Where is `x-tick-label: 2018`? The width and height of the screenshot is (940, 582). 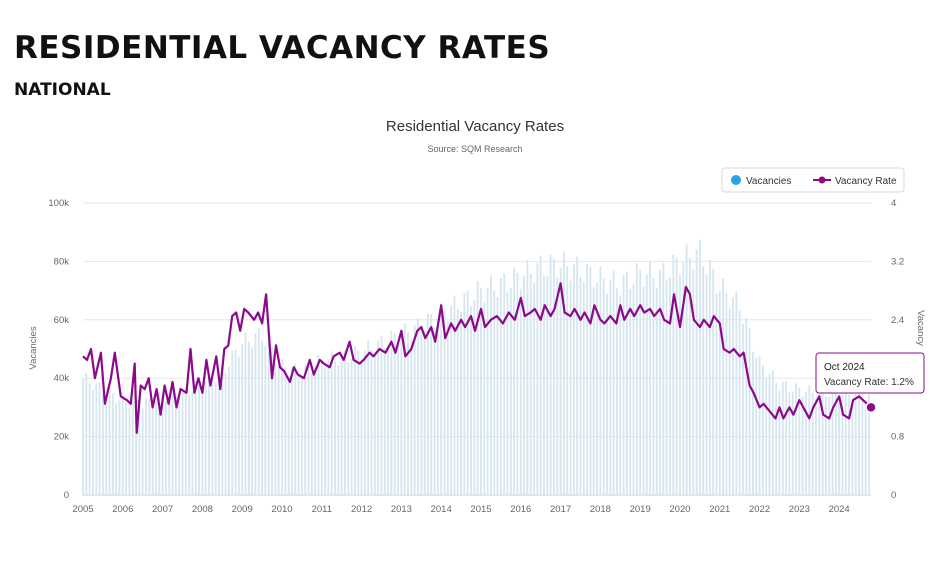
x-tick-label: 2018 is located at coordinates (600, 509).